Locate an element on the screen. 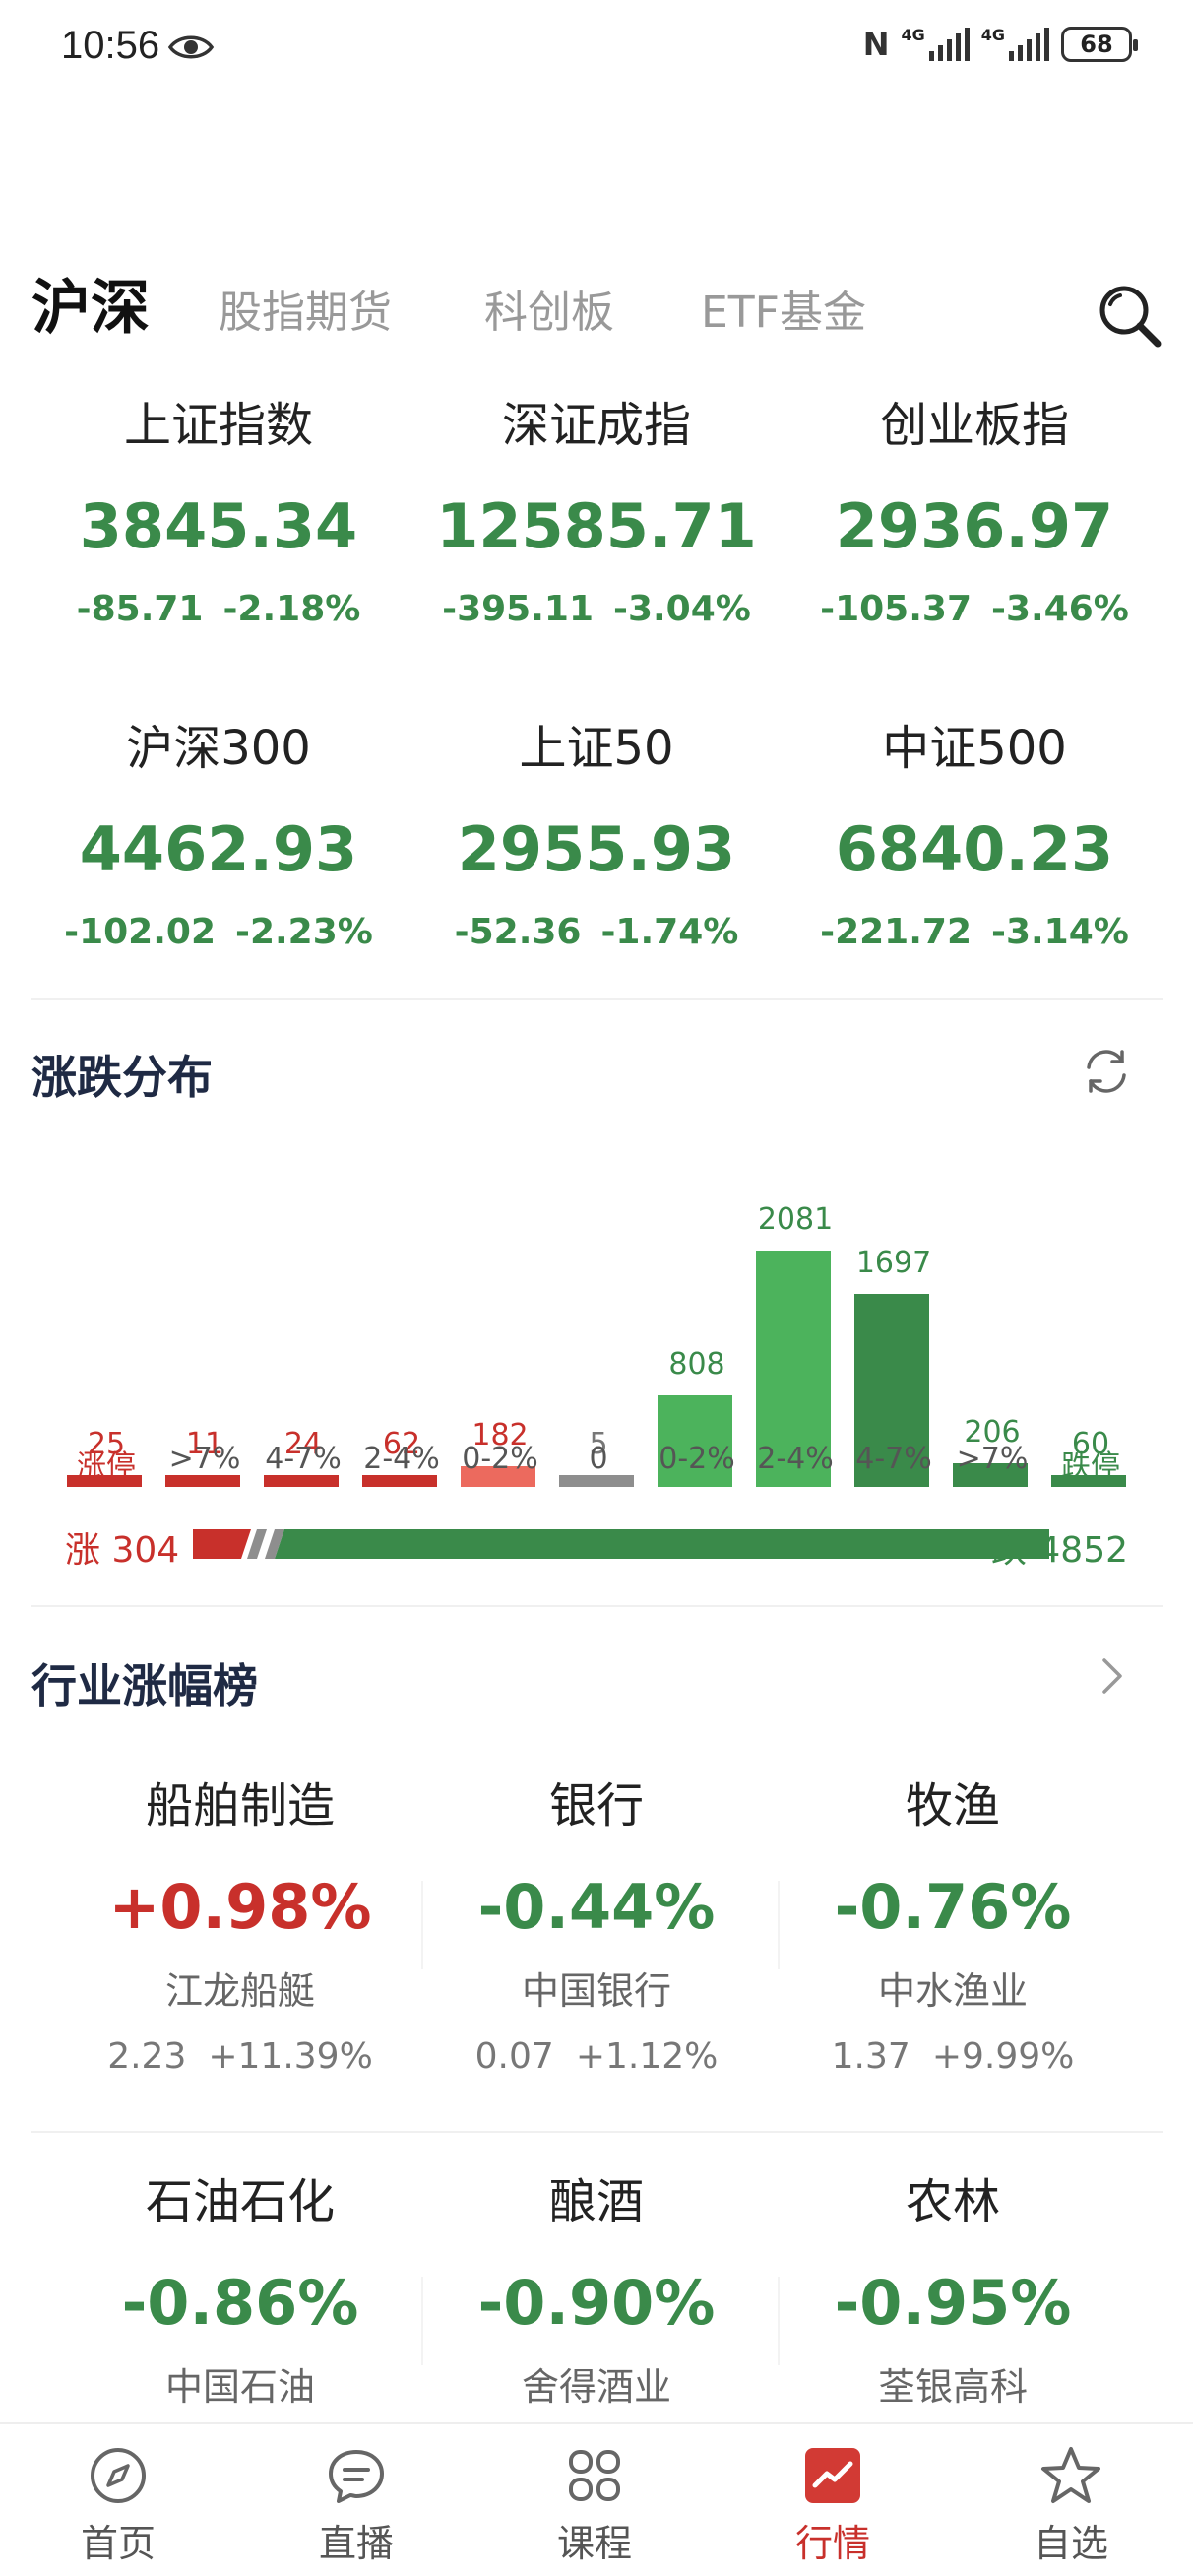 This screenshot has width=1193, height=2576. compass-icon is located at coordinates (118, 2475).